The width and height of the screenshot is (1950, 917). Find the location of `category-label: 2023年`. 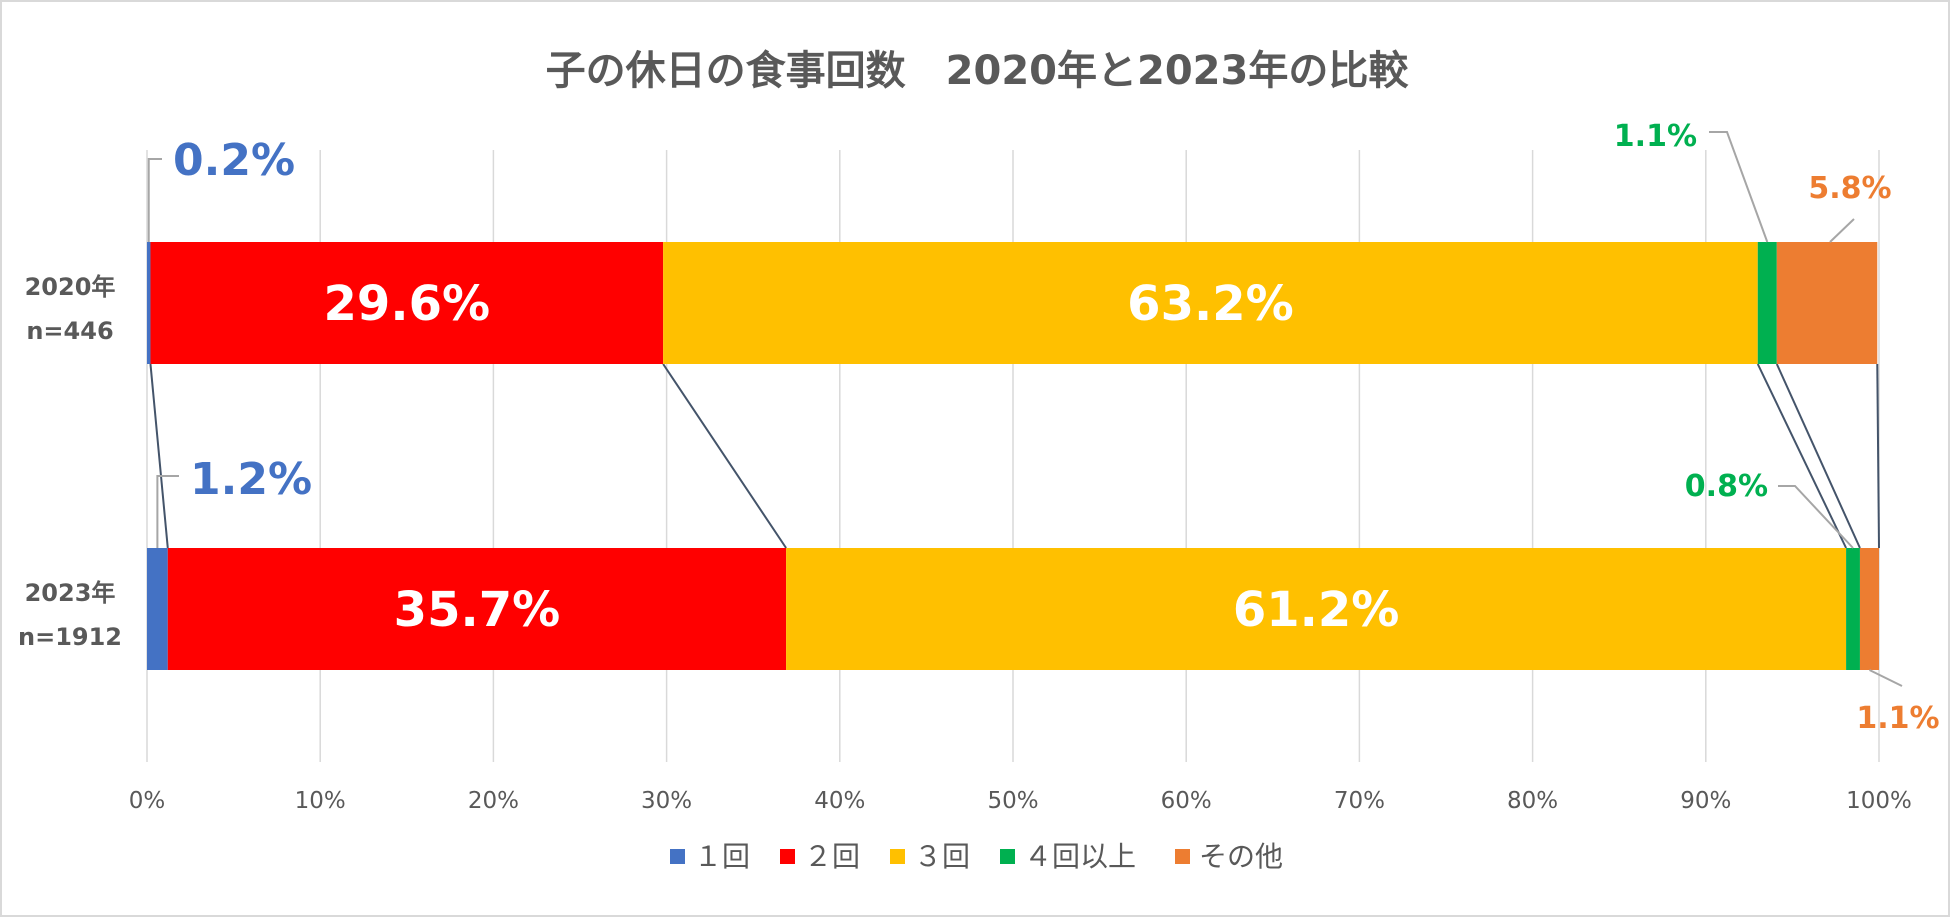

category-label: 2023年 is located at coordinates (70, 593).